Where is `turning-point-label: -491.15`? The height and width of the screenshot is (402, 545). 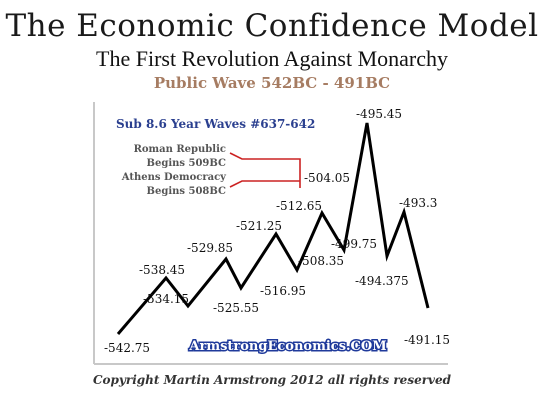 turning-point-label: -491.15 is located at coordinates (427, 340).